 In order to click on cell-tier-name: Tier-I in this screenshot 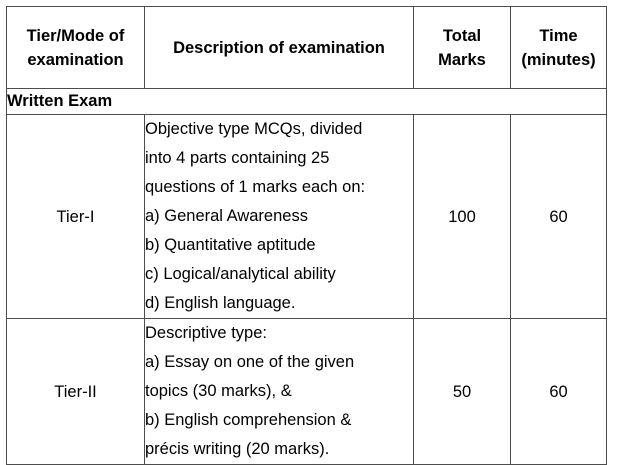, I will do `click(75, 216)`.